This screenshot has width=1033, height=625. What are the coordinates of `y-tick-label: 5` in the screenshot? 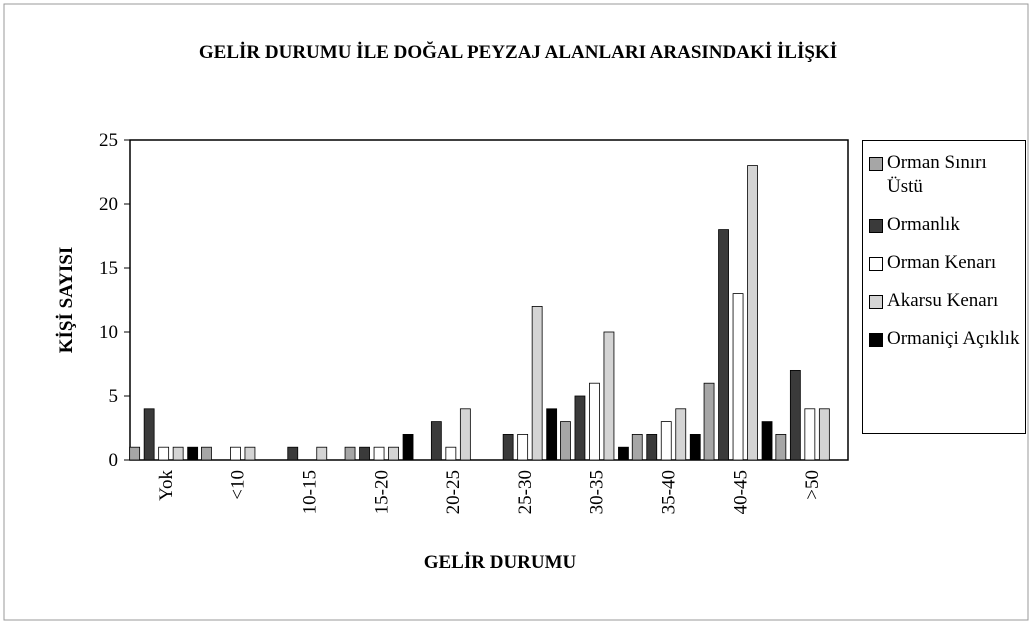 It's located at (114, 396).